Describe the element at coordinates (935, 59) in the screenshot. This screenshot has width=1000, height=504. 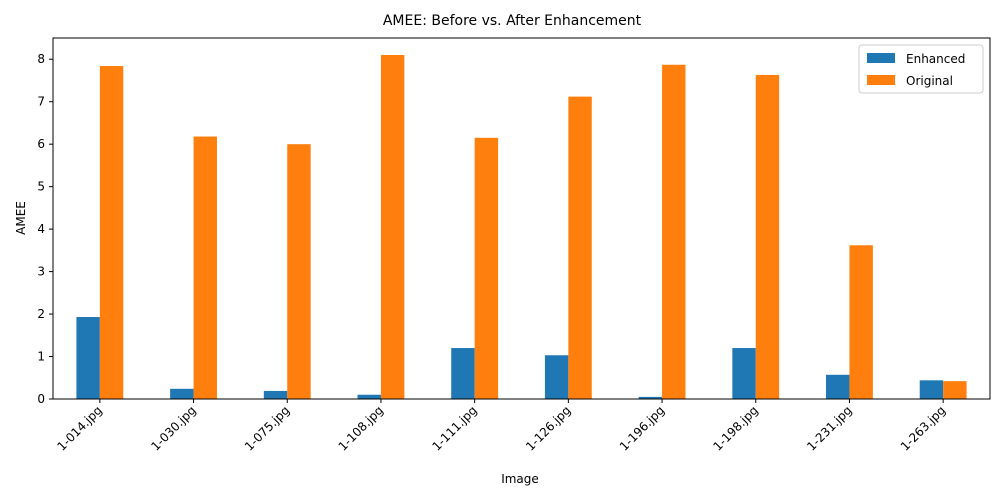
I see `legend-label-enhanced: Enhanced` at that location.